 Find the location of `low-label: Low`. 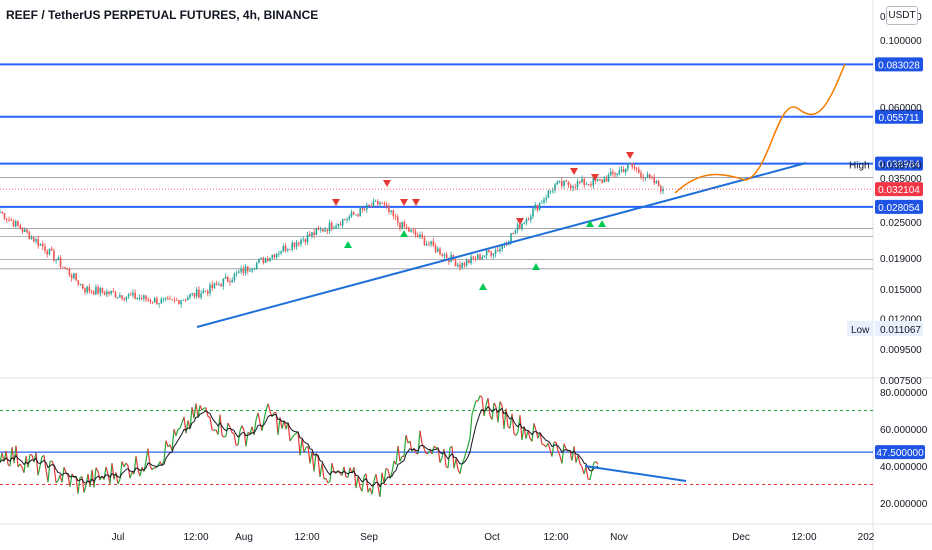

low-label: Low is located at coordinates (860, 330).